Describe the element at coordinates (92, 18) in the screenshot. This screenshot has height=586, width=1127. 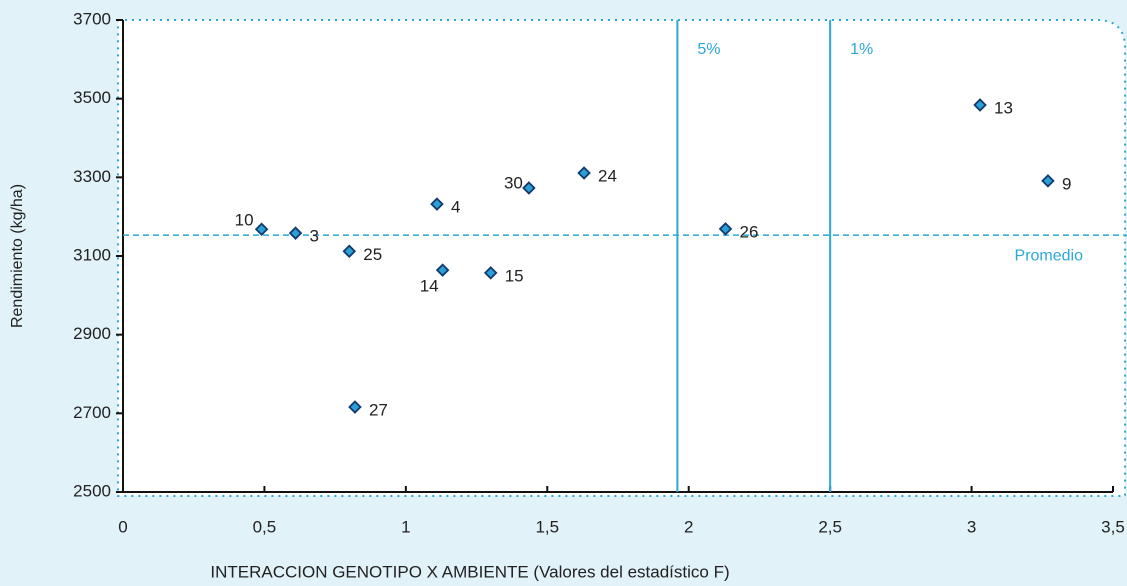
I see `y-tick-label: 3700` at that location.